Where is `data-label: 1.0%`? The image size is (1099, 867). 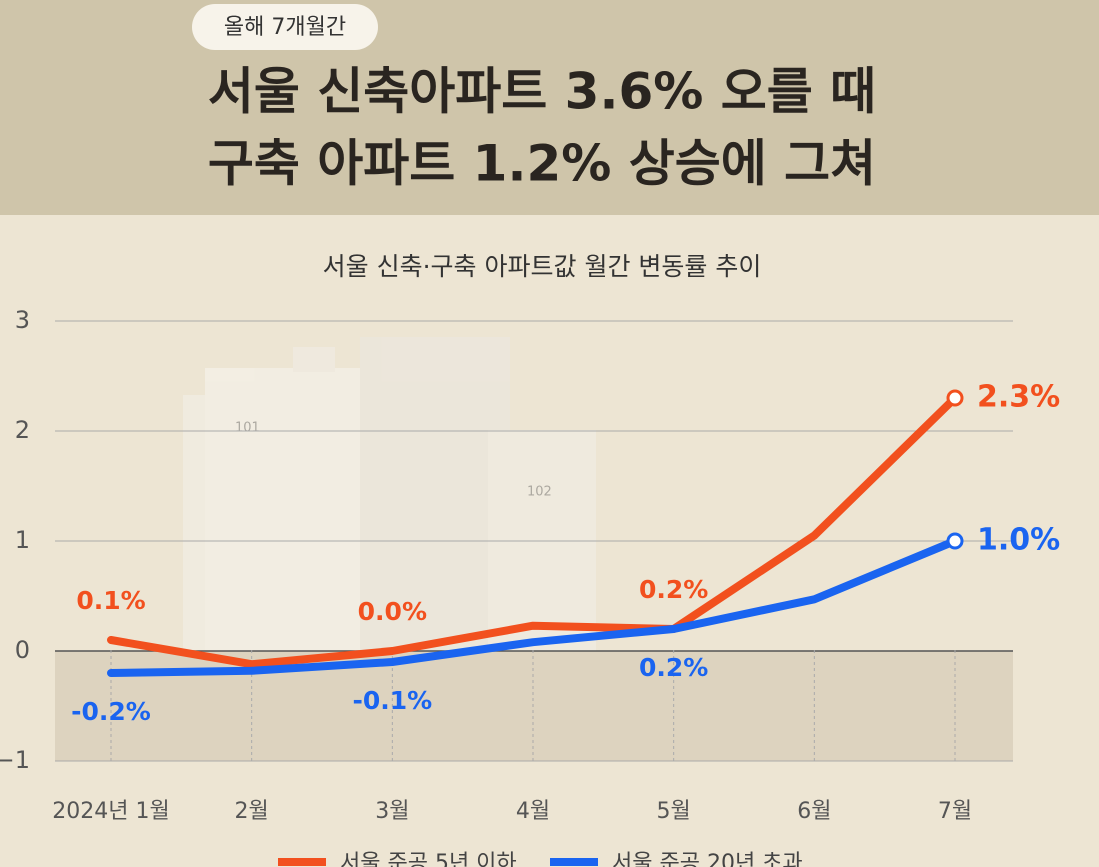 data-label: 1.0% is located at coordinates (1018, 540).